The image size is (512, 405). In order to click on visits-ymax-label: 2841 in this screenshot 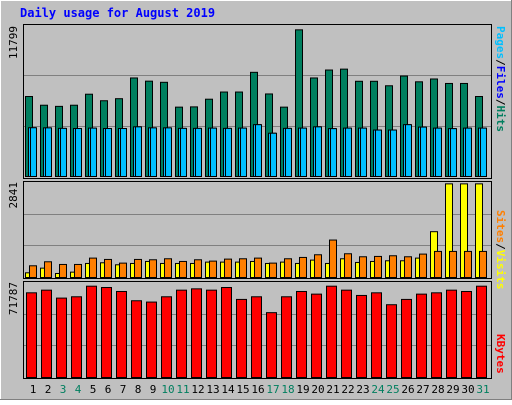, I will do `click(13, 195)`.